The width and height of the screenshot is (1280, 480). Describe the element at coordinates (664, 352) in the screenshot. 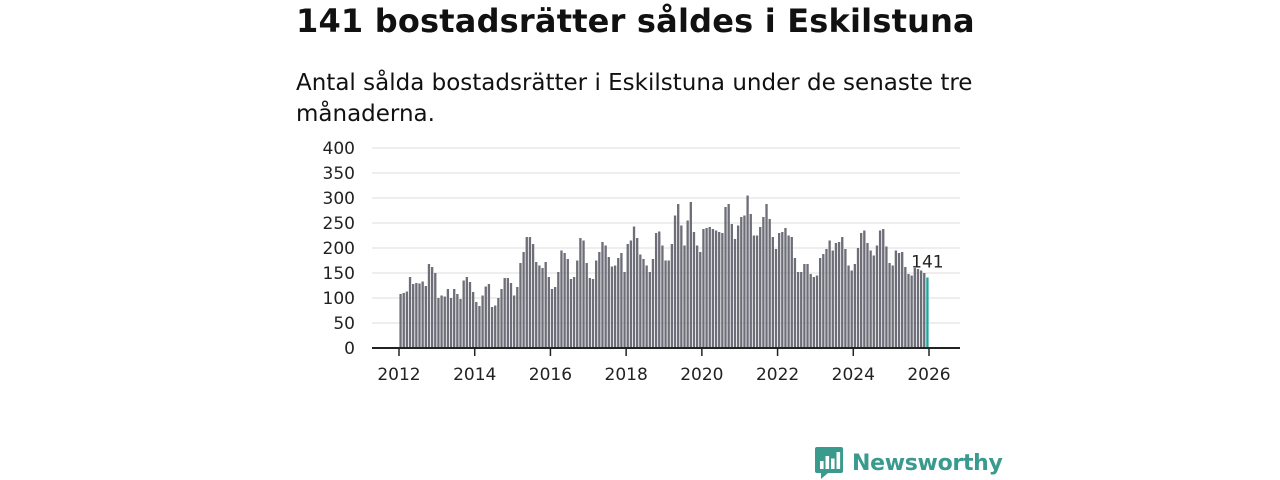

I see `x-axis-ticks` at that location.